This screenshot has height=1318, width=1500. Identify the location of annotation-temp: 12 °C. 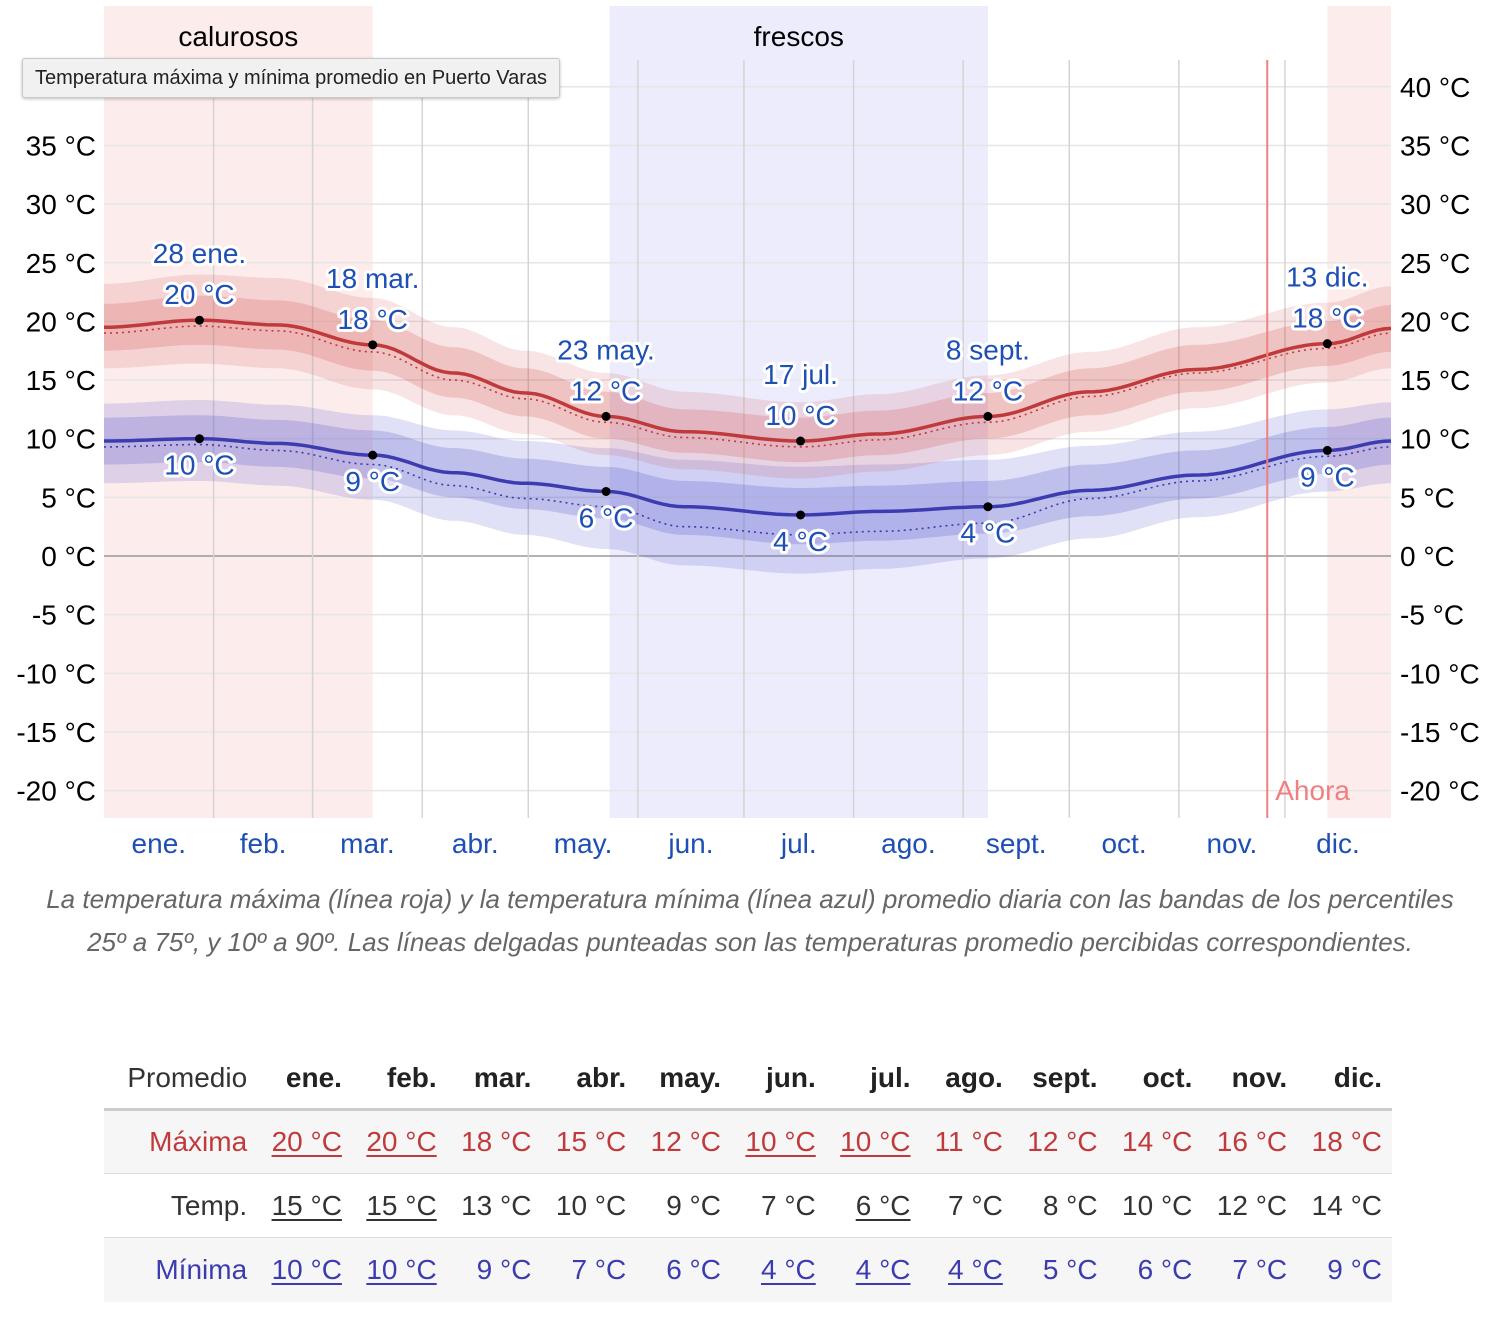
(988, 390).